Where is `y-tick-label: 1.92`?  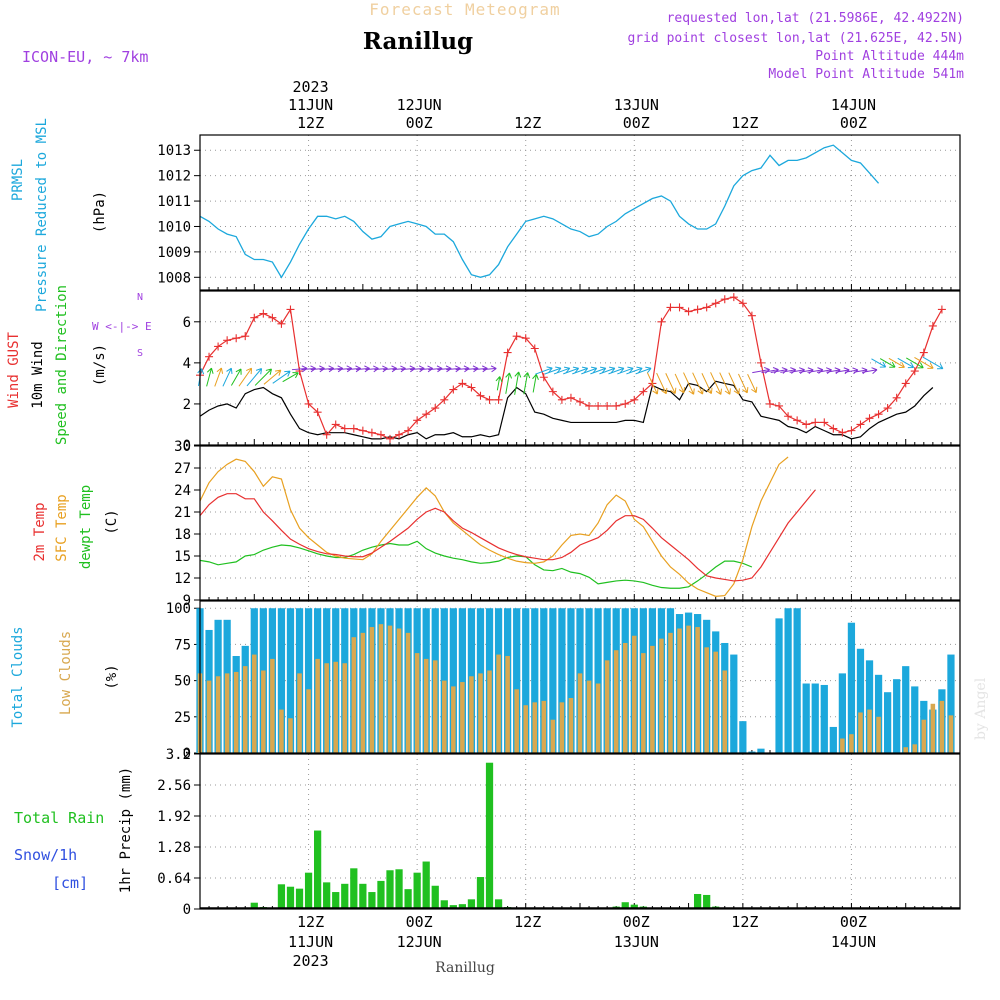 y-tick-label: 1.92 is located at coordinates (174, 817).